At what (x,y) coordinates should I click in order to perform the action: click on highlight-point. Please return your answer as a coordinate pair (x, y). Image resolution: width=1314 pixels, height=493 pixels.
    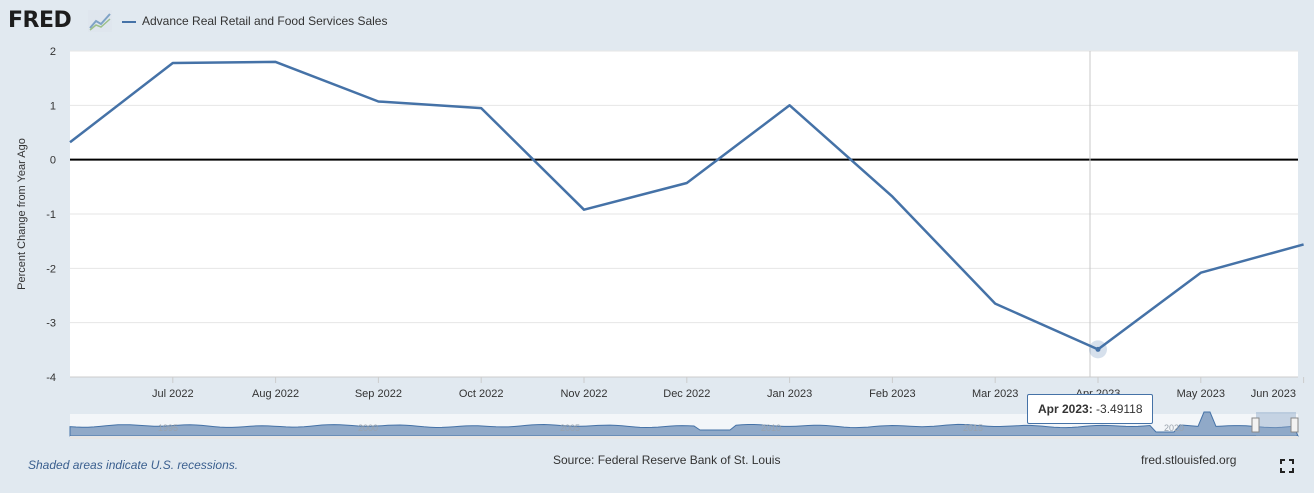
    Looking at the image, I should click on (1098, 349).